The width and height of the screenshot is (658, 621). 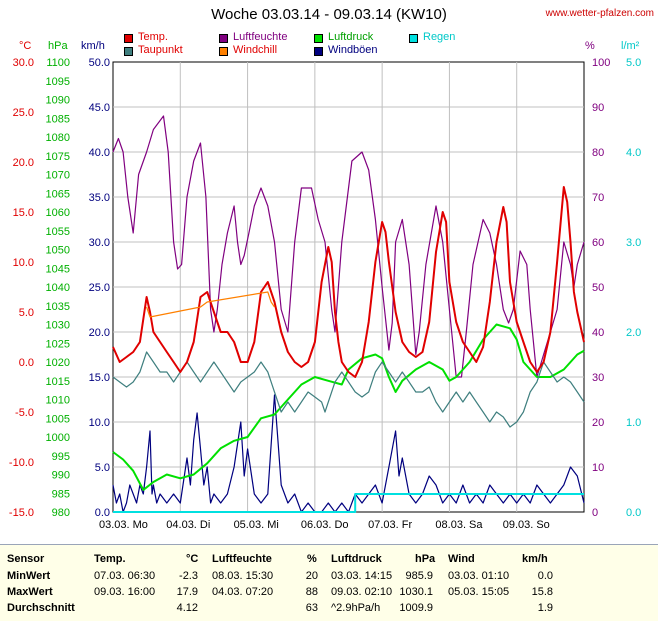 What do you see at coordinates (223, 51) in the screenshot?
I see `legend-swatch-windchill` at bounding box center [223, 51].